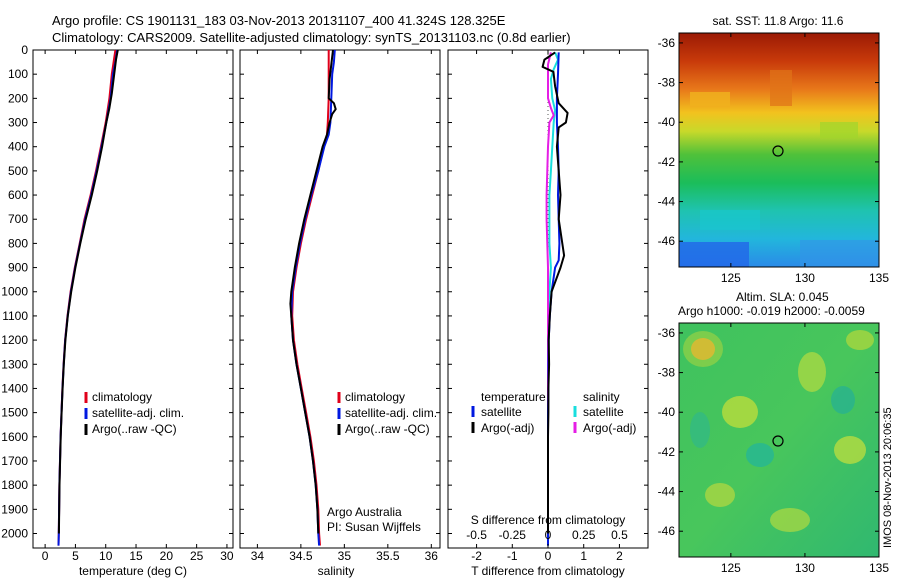  Describe the element at coordinates (603, 412) in the screenshot. I see `legend-s-satellite-label: satellite` at that location.